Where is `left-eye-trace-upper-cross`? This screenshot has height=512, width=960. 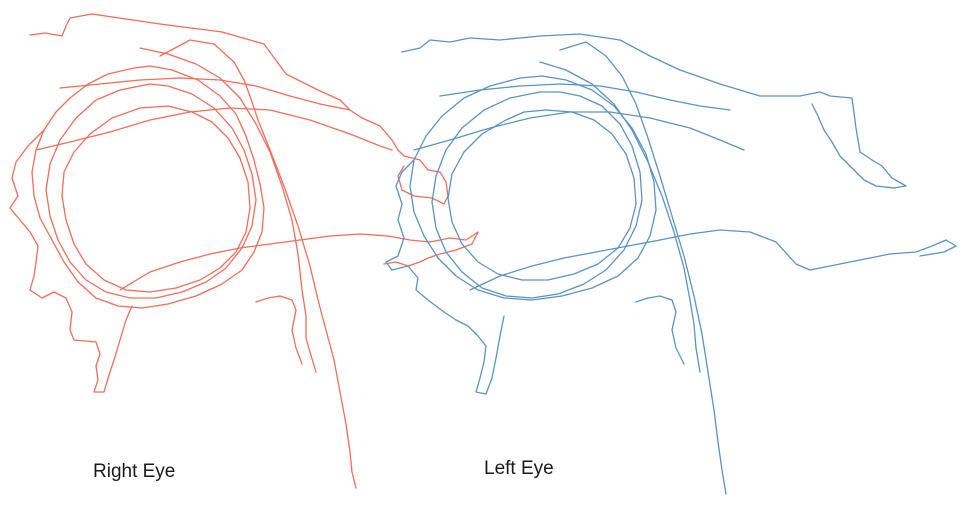 left-eye-trace-upper-cross is located at coordinates (579, 117).